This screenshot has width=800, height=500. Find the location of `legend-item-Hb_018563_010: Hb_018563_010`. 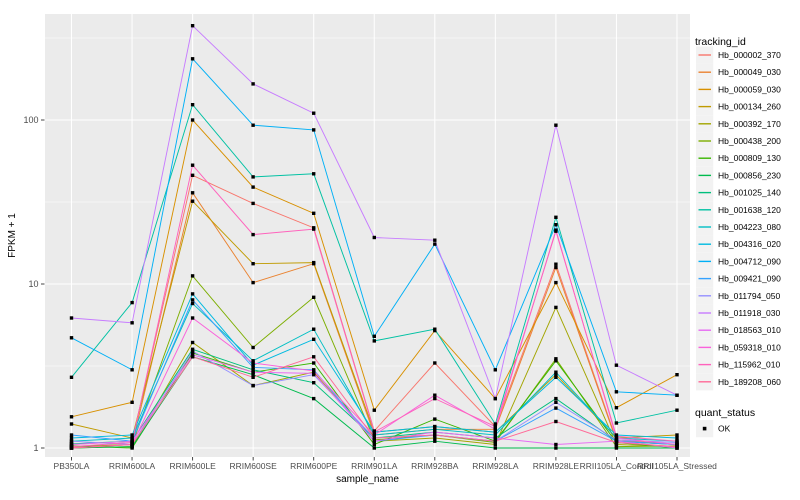

legend-item-Hb_018563_010: Hb_018563_010 is located at coordinates (738, 330).